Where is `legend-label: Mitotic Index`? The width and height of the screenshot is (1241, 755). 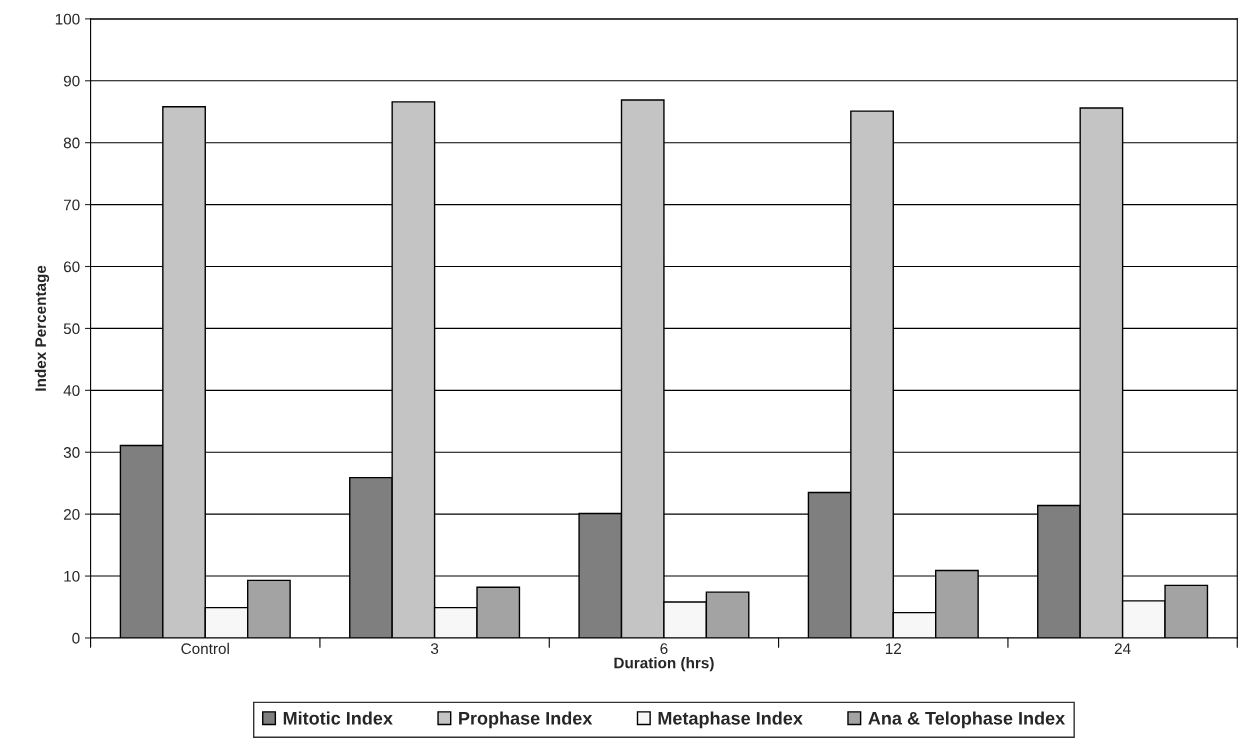 legend-label: Mitotic Index is located at coordinates (338, 718).